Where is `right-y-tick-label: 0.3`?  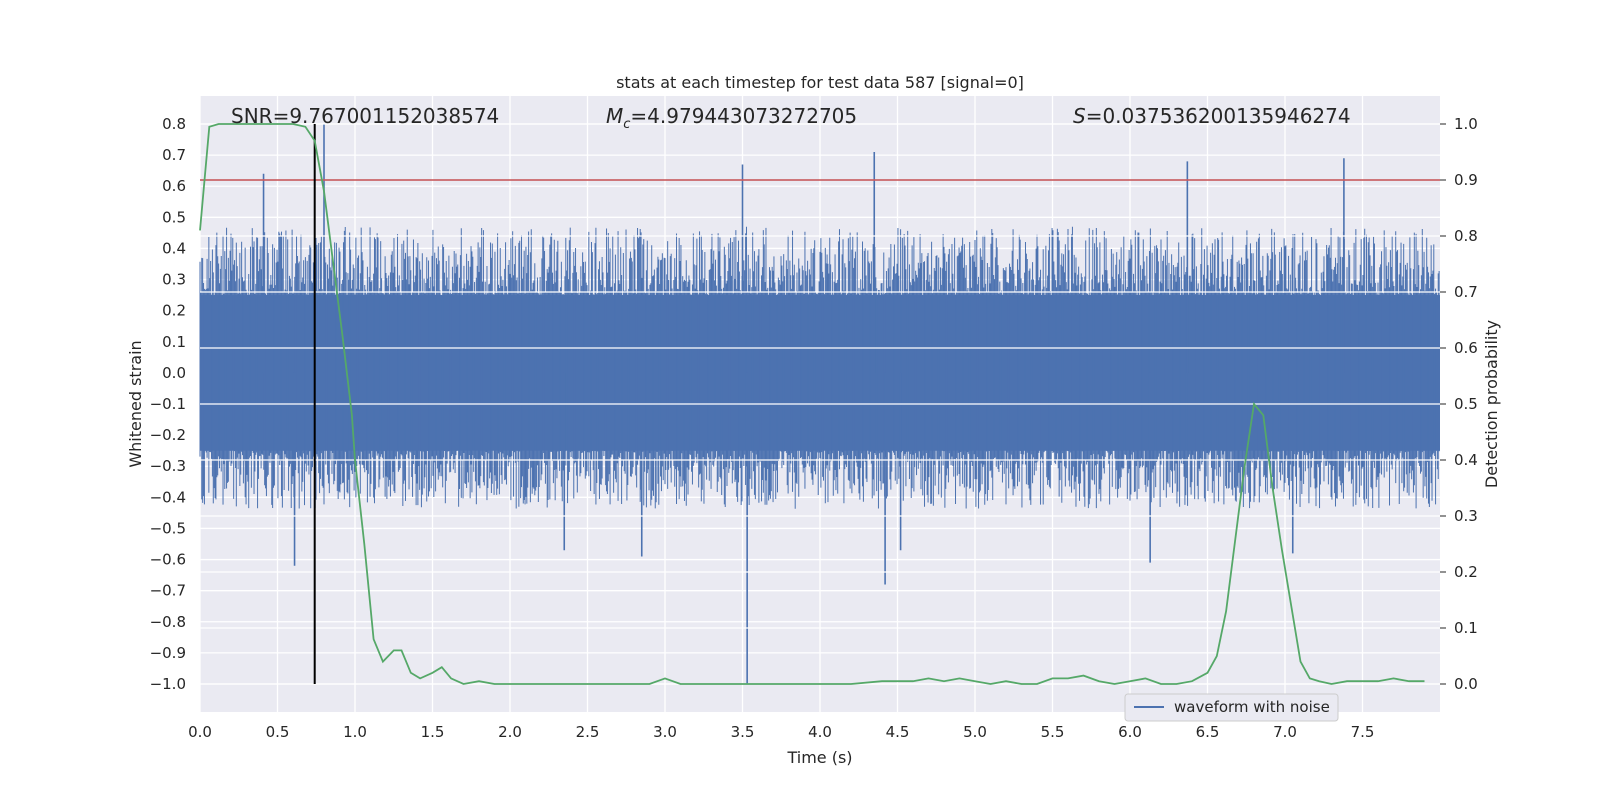
right-y-tick-label: 0.3 is located at coordinates (1466, 516).